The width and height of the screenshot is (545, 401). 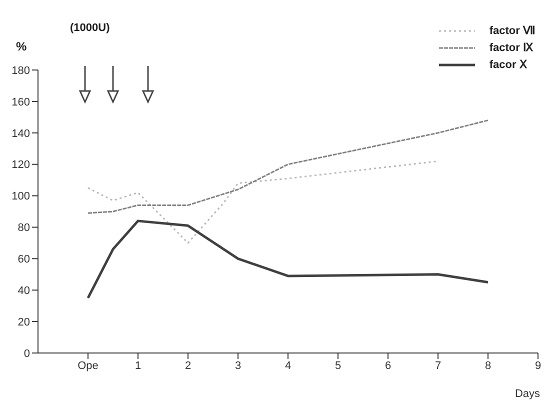 What do you see at coordinates (511, 47) in the screenshot?
I see `legend-label: factor Ⅸ` at bounding box center [511, 47].